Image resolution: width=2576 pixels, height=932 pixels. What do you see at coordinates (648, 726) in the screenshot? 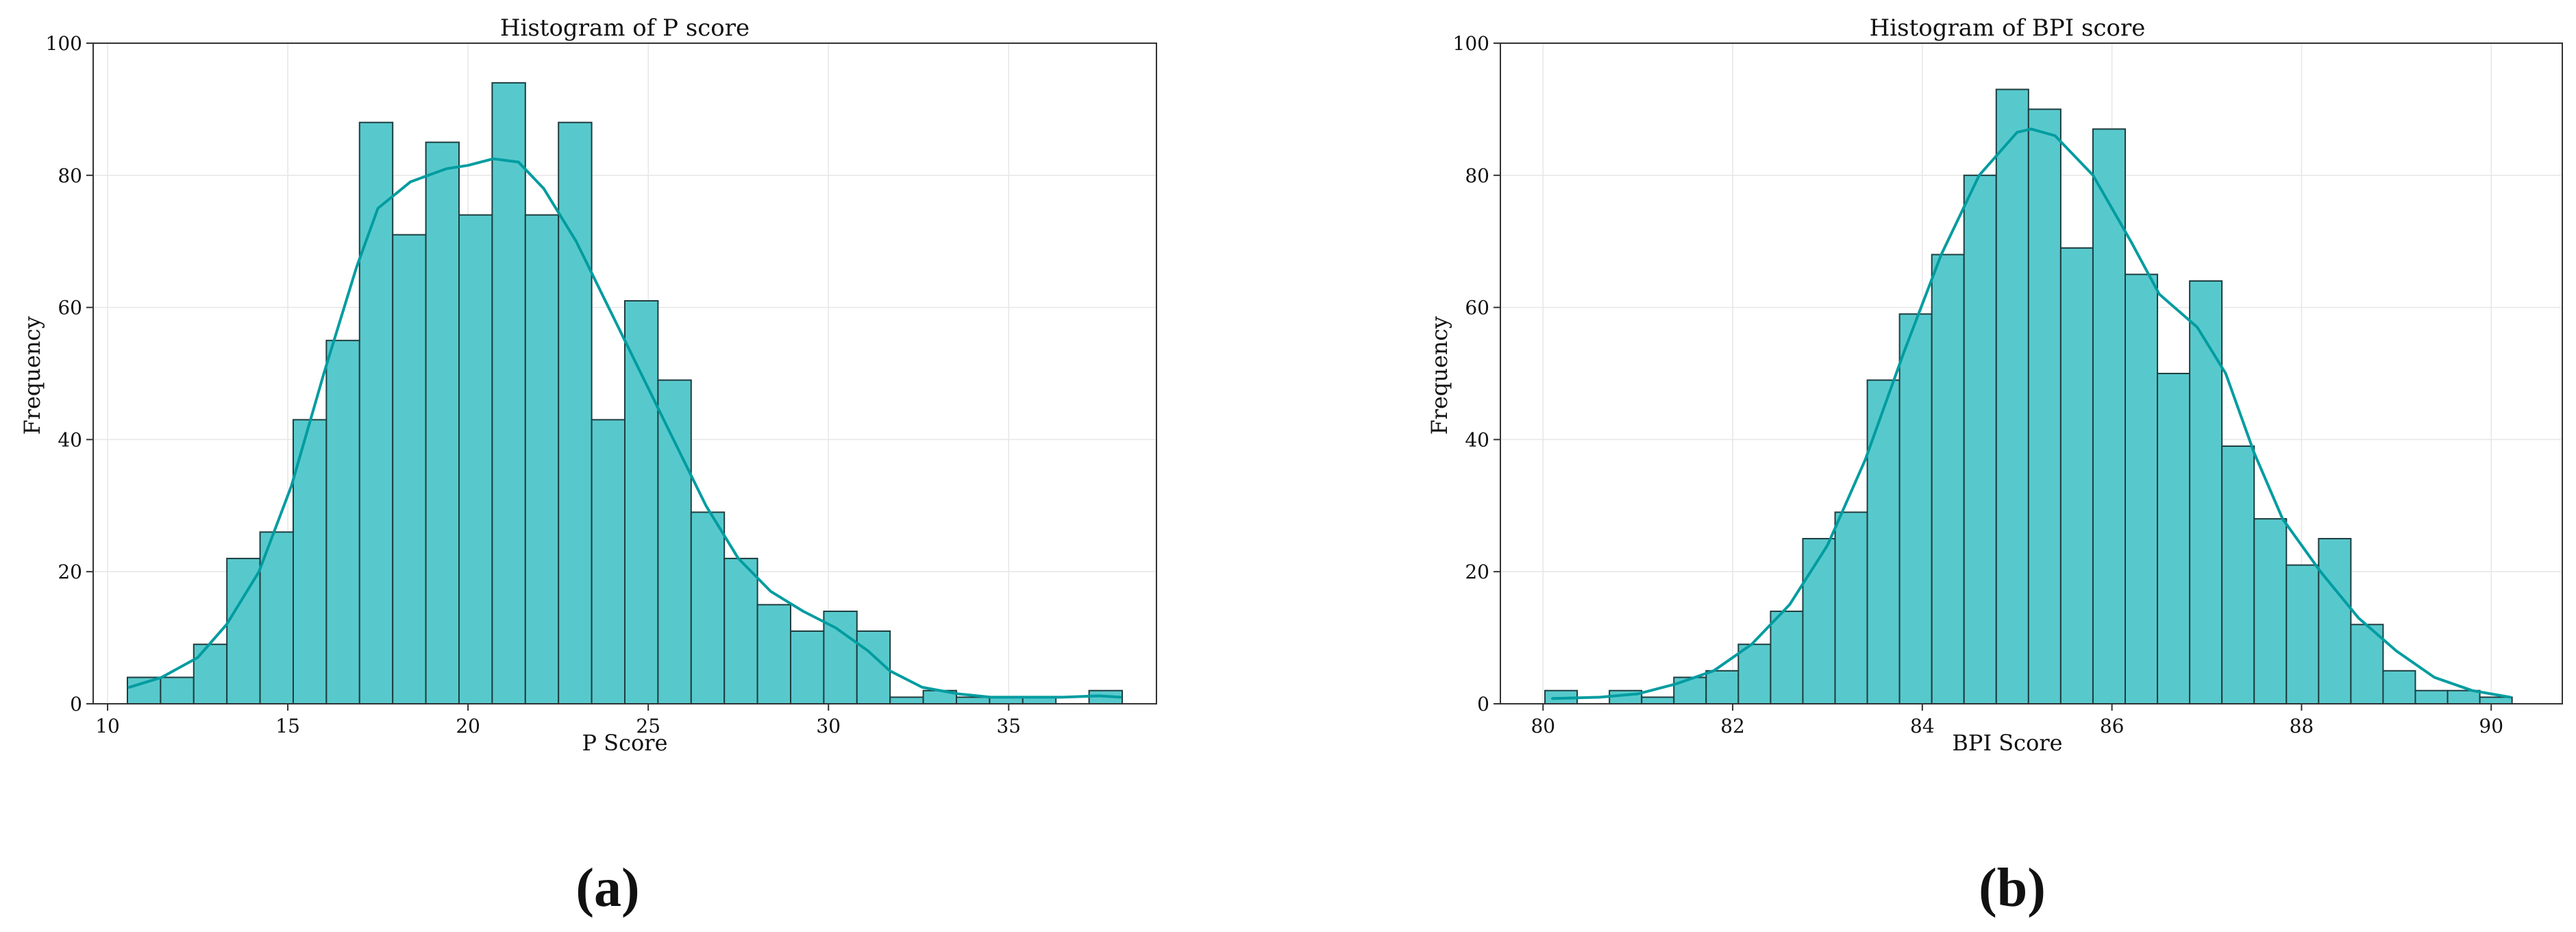
I see `x-tick-label: 25` at bounding box center [648, 726].